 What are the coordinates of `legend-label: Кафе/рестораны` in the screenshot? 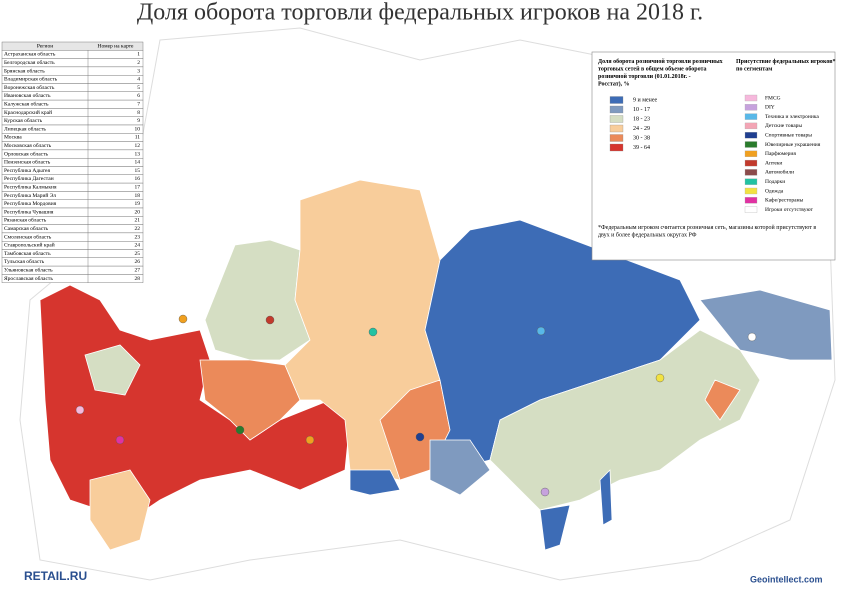 It's located at (784, 200).